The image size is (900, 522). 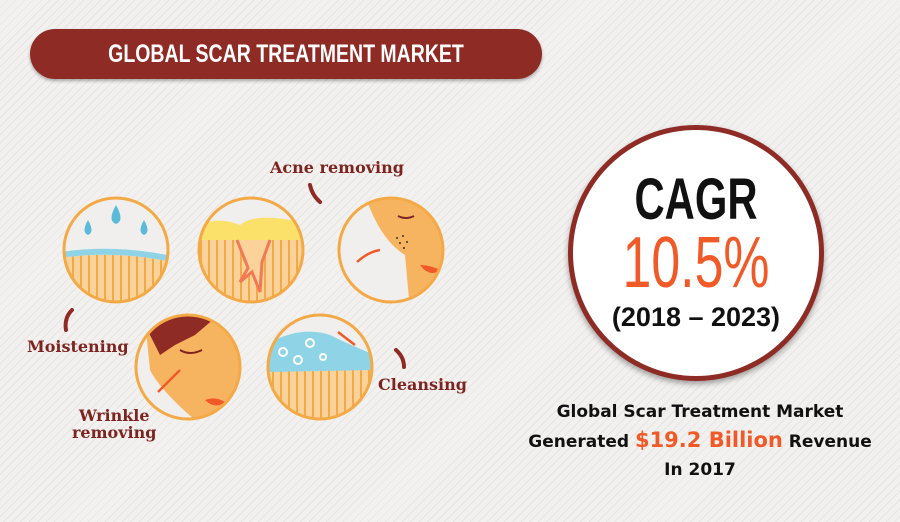 I want to click on revenue-highlight: $19.2 Billion, so click(x=708, y=440).